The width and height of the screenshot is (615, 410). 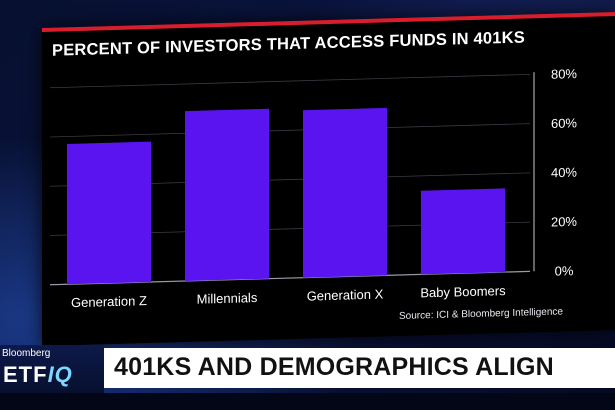 I want to click on headline-bar: 401KS AND DEMOGRAPHICS ALIGN, so click(x=359, y=368).